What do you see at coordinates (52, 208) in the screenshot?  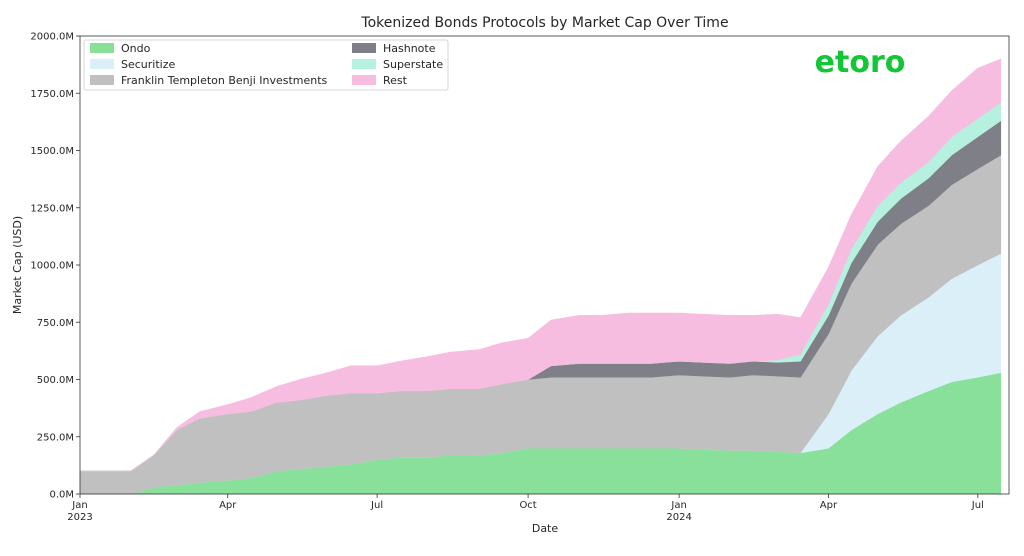 I see `y-tick-label: 1250.0M` at bounding box center [52, 208].